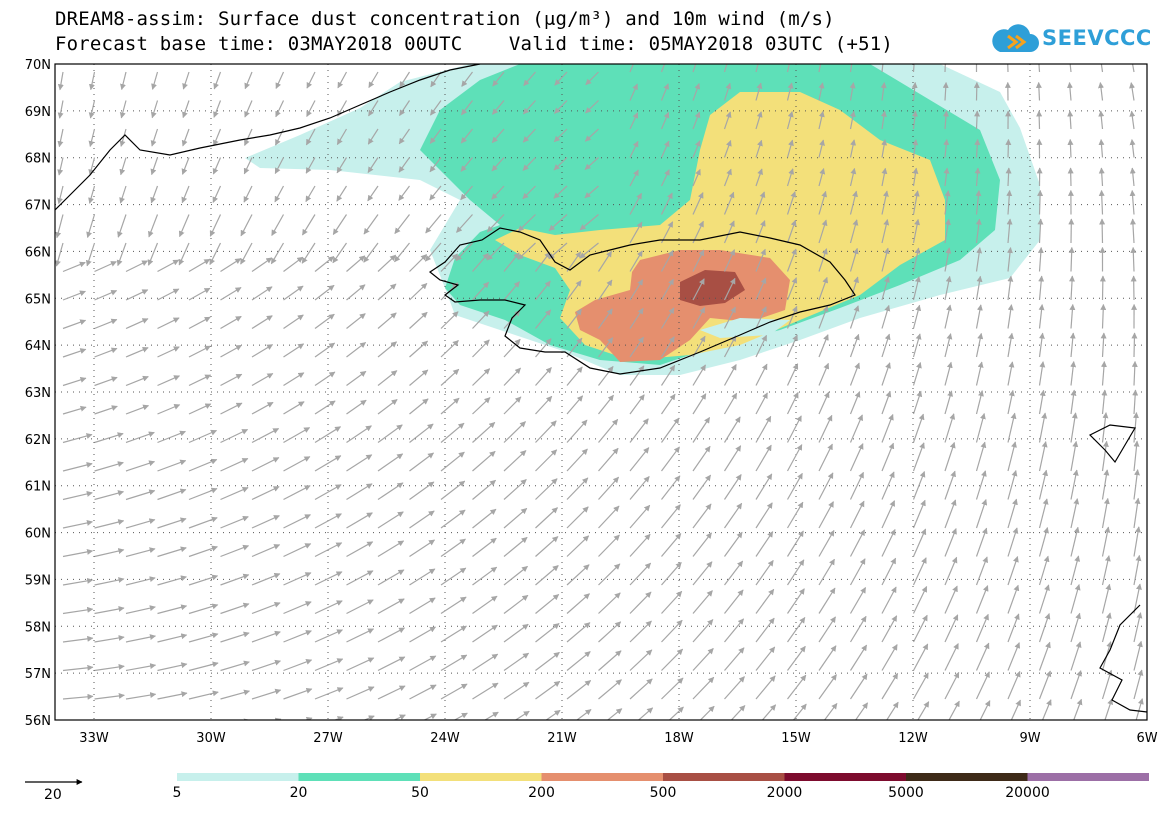 The image size is (1175, 815). I want to click on lat-label: 59N, so click(38, 580).